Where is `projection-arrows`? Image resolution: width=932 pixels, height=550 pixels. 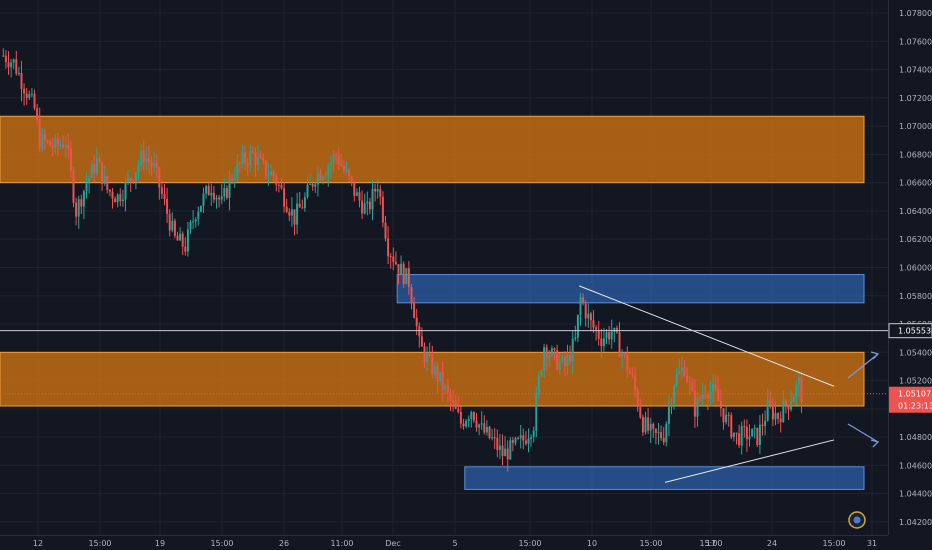 projection-arrows is located at coordinates (863, 399).